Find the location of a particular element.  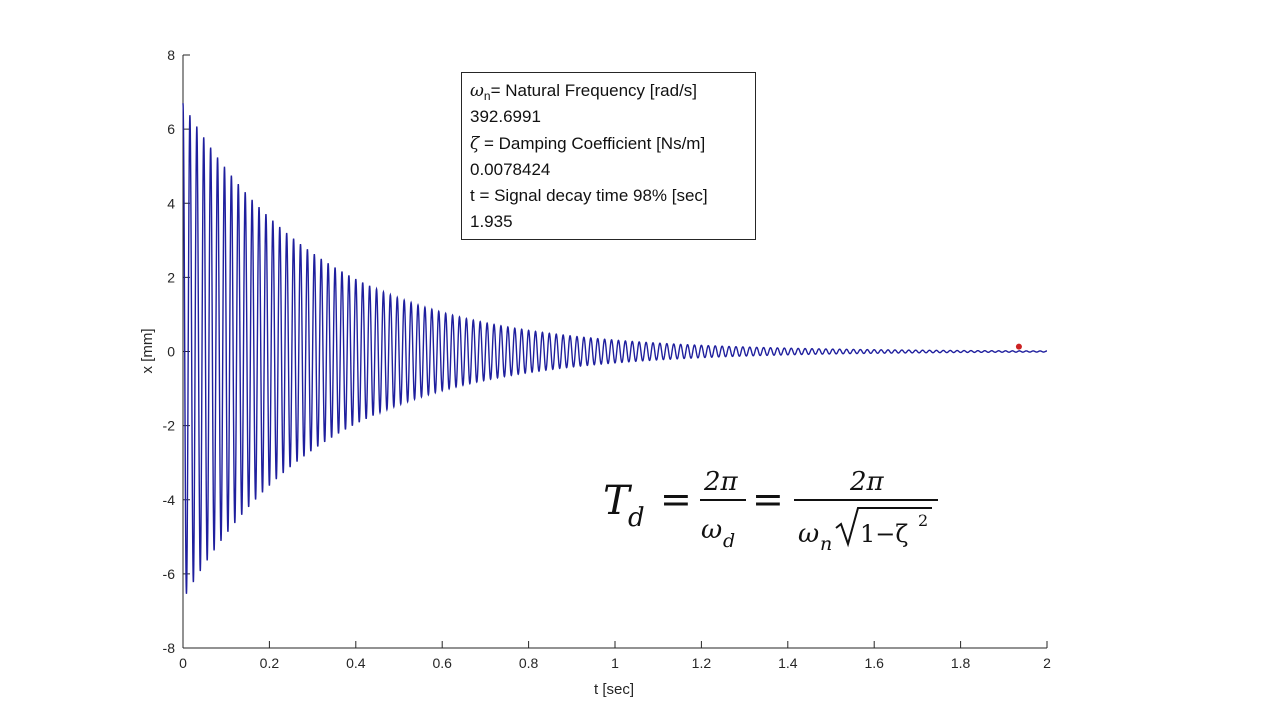

x-axis-label: t [sec] is located at coordinates (614, 689).